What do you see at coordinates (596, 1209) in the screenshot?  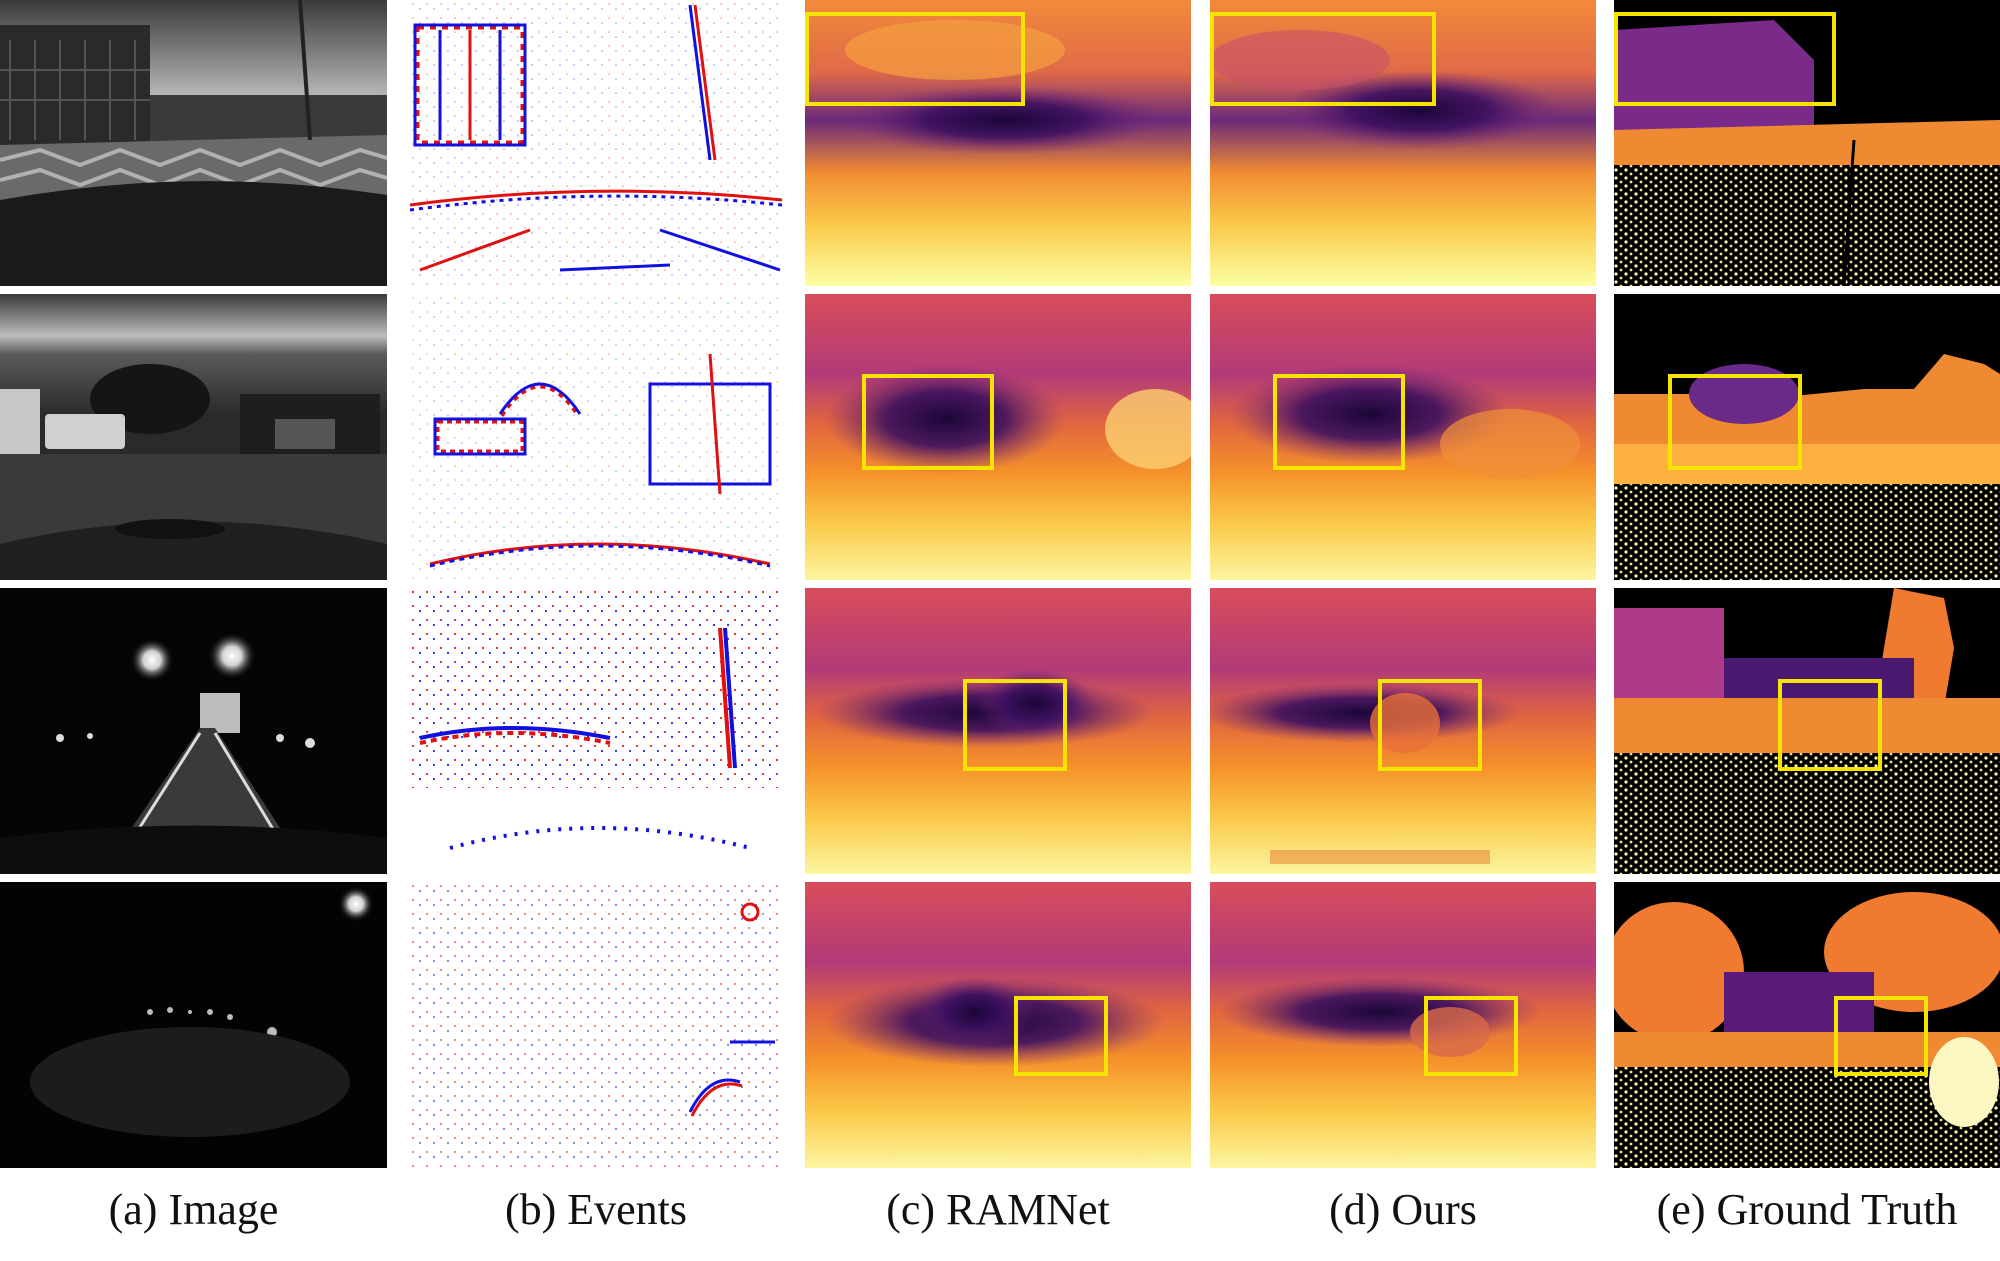 I see `caption-events: (b) Events` at bounding box center [596, 1209].